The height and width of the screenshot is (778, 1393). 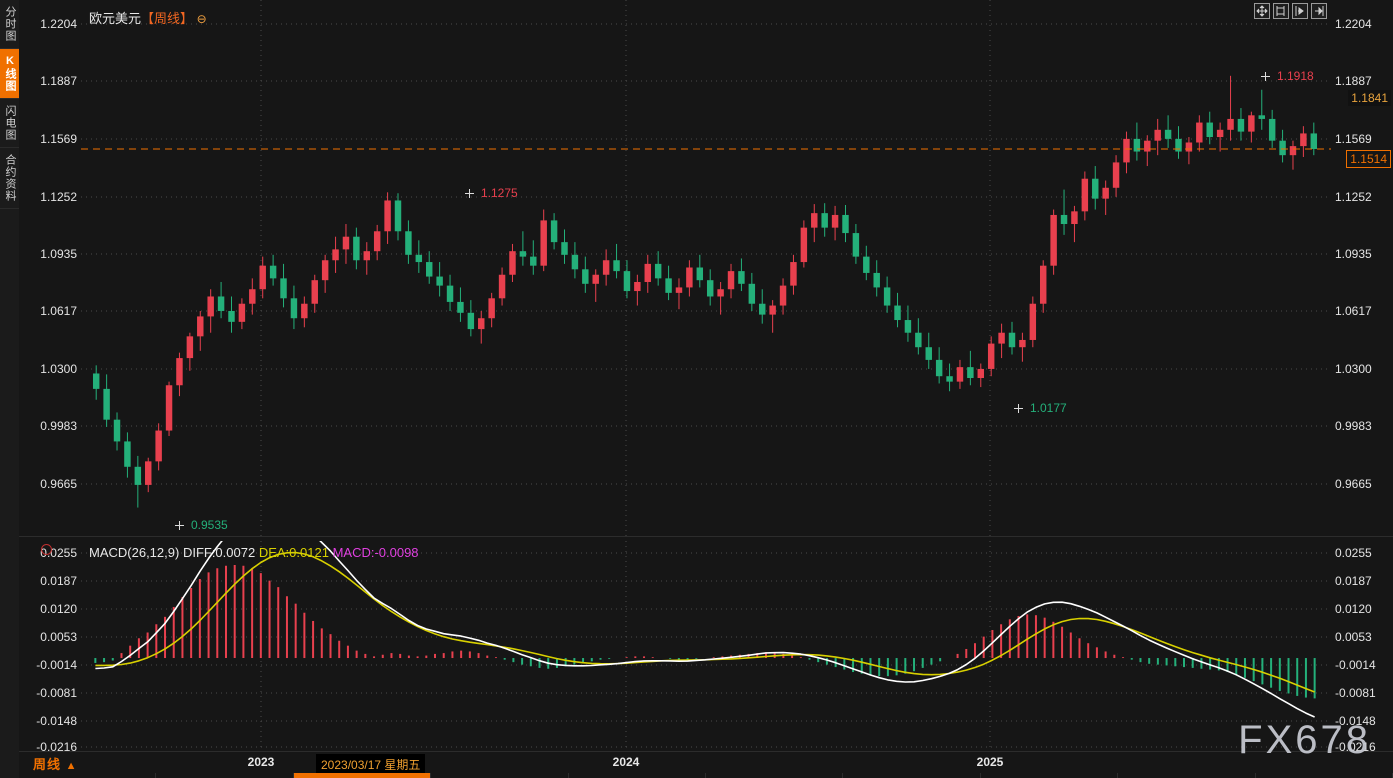 I want to click on macd-axis-label: 0.0255, so click(x=1353, y=553).